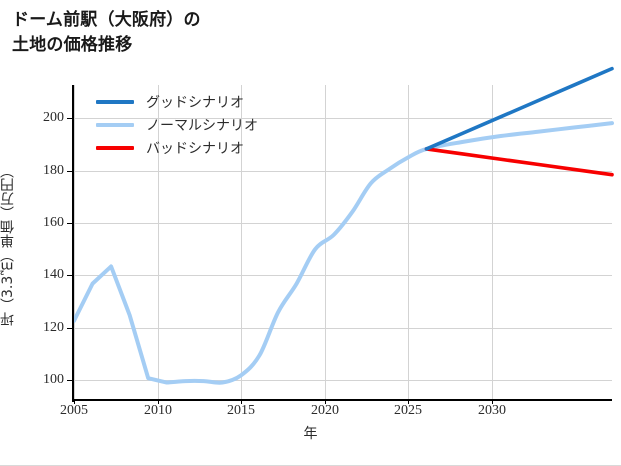 The height and width of the screenshot is (466, 621). I want to click on legend-item-normal: ノーマルシナリオ, so click(211, 124).